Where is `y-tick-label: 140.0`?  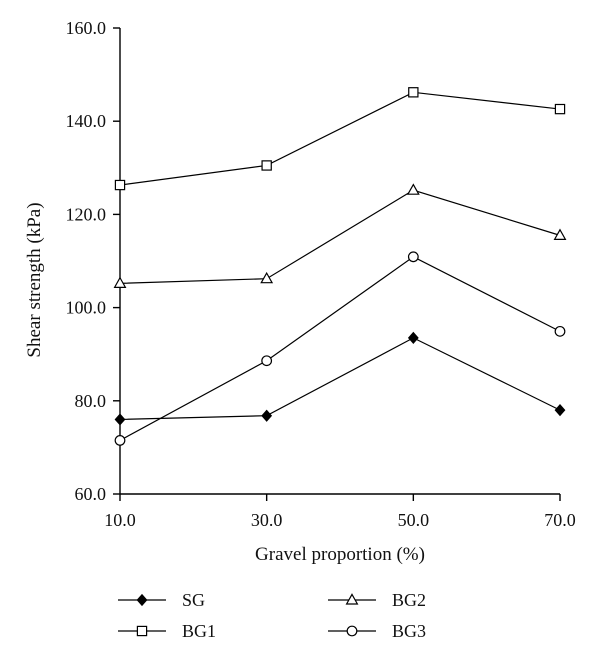 y-tick-label: 140.0 is located at coordinates (86, 121).